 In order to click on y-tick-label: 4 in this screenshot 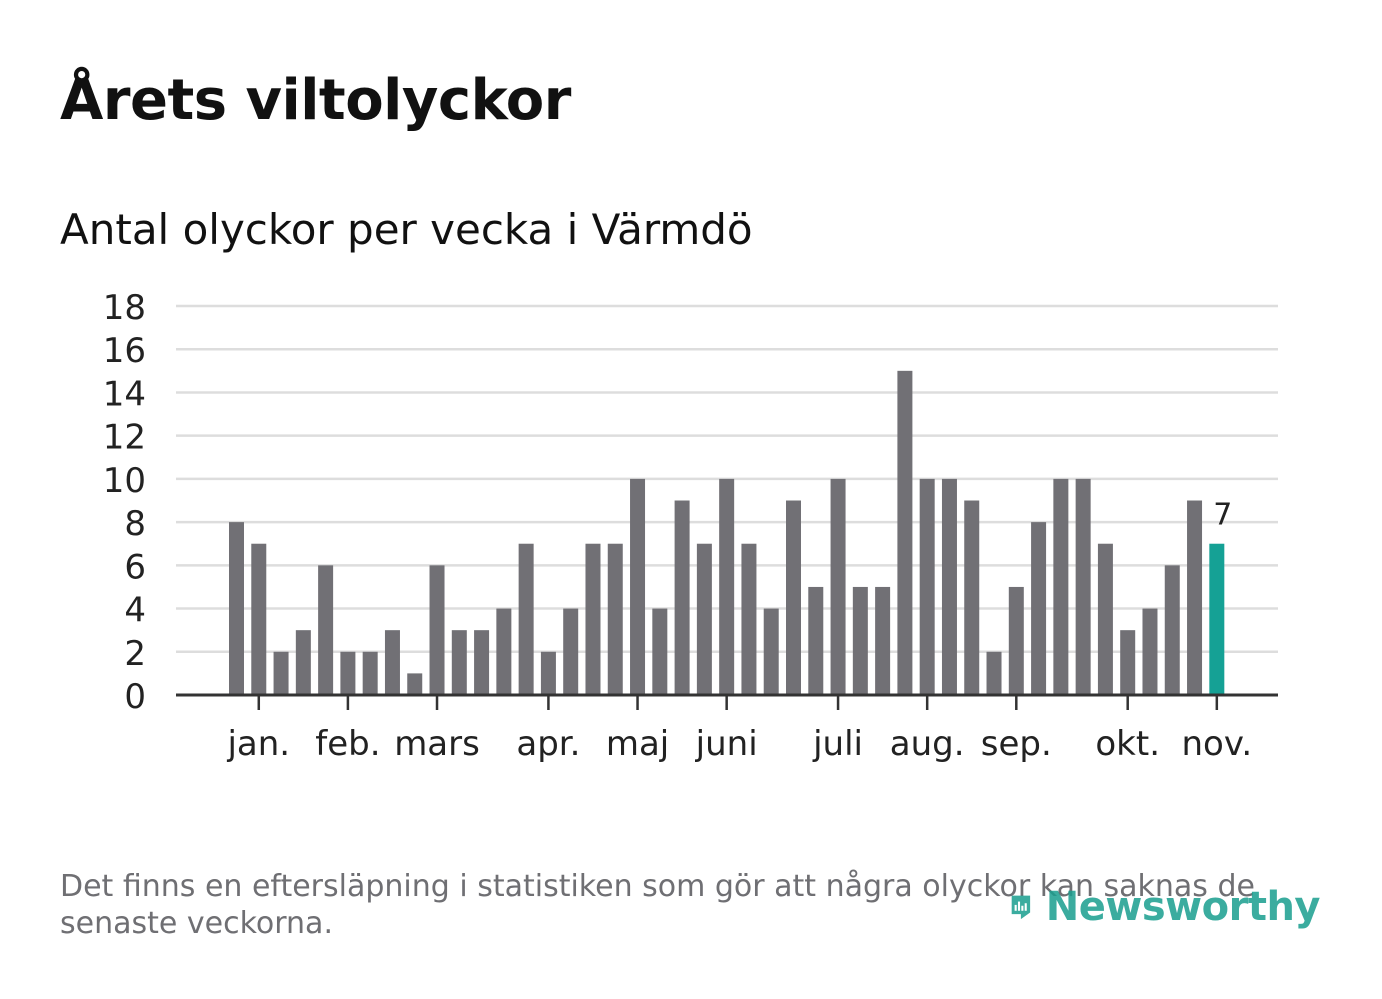, I will do `click(135, 611)`.